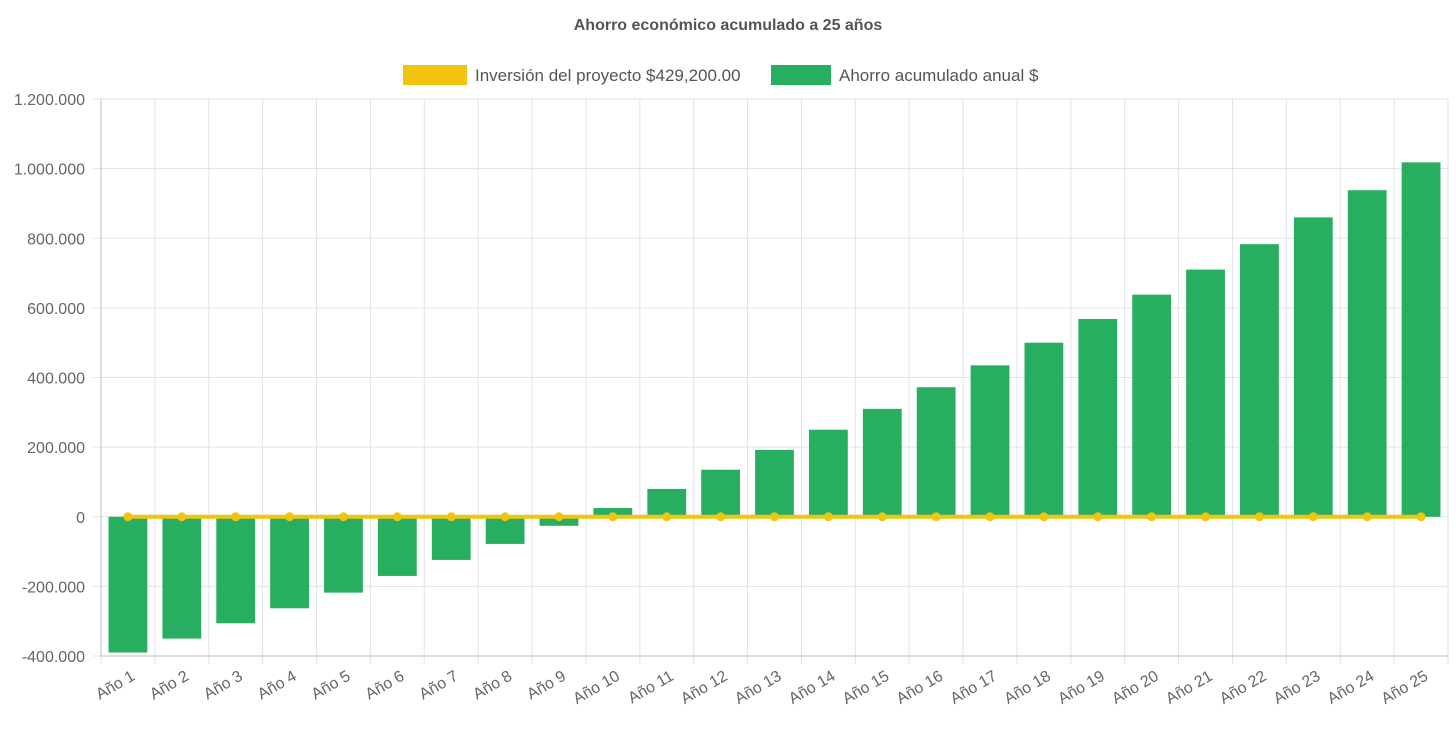  What do you see at coordinates (650, 688) in the screenshot?
I see `x-tick-label: Año 11` at bounding box center [650, 688].